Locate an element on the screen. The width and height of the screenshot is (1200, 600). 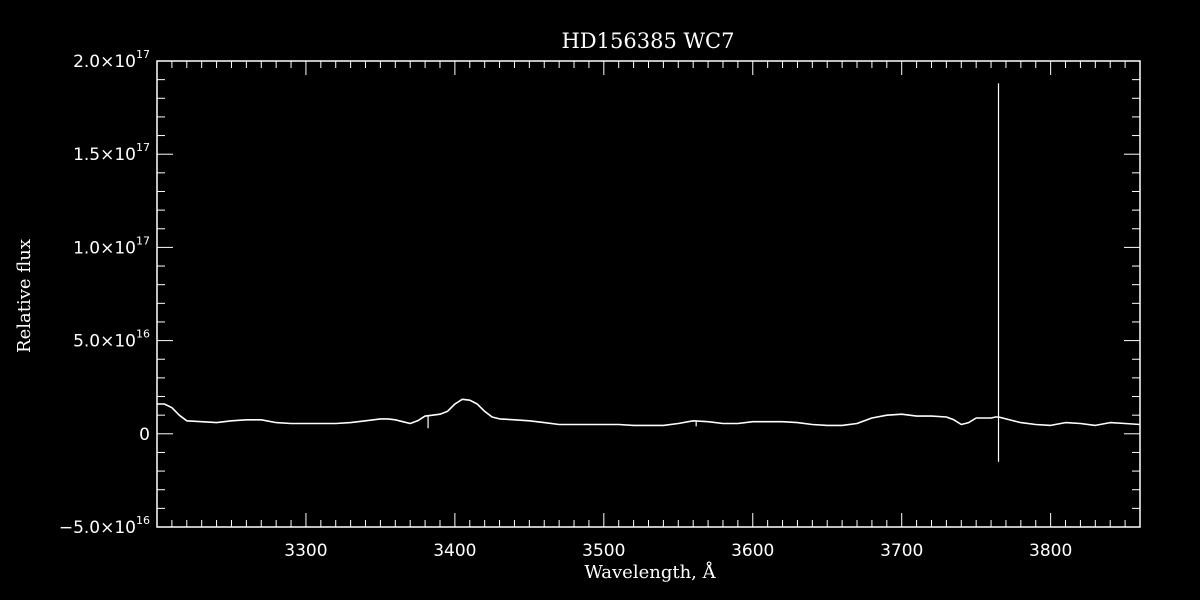
chart-title: HD156385 WC7 is located at coordinates (647, 41).